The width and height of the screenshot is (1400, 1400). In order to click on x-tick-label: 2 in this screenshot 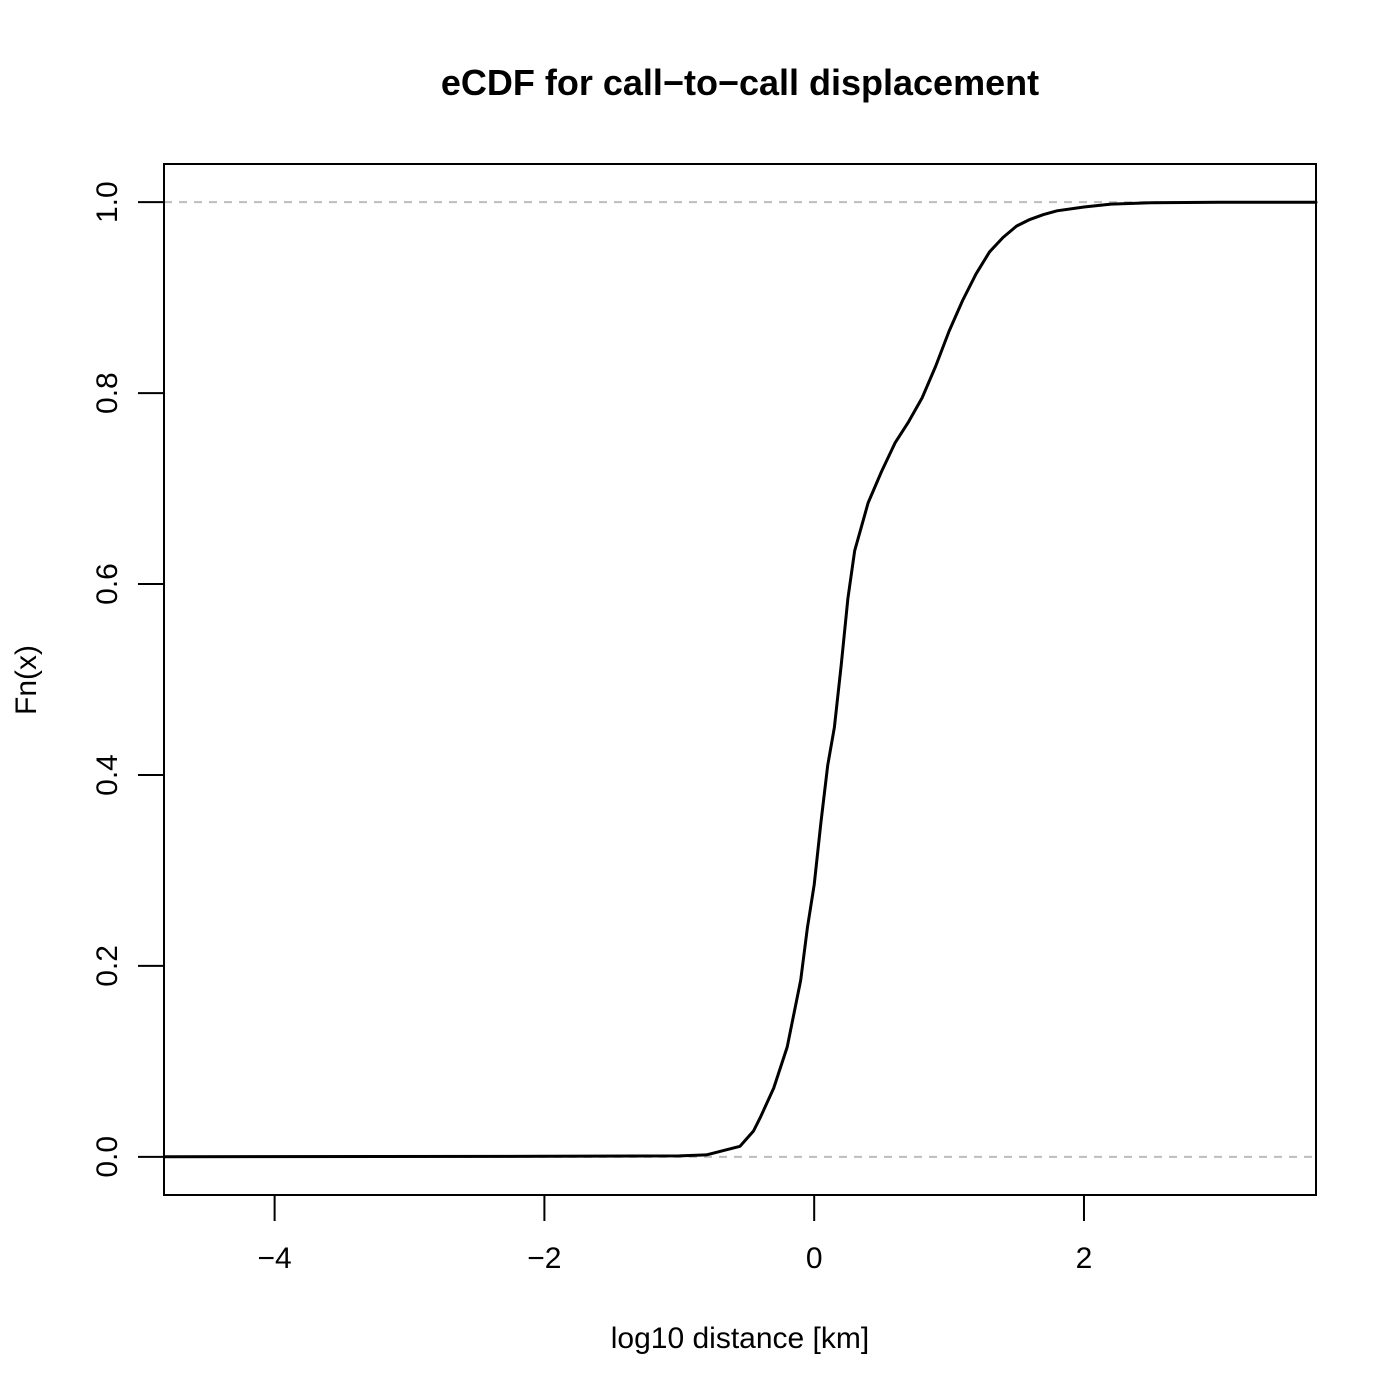, I will do `click(1084, 1258)`.